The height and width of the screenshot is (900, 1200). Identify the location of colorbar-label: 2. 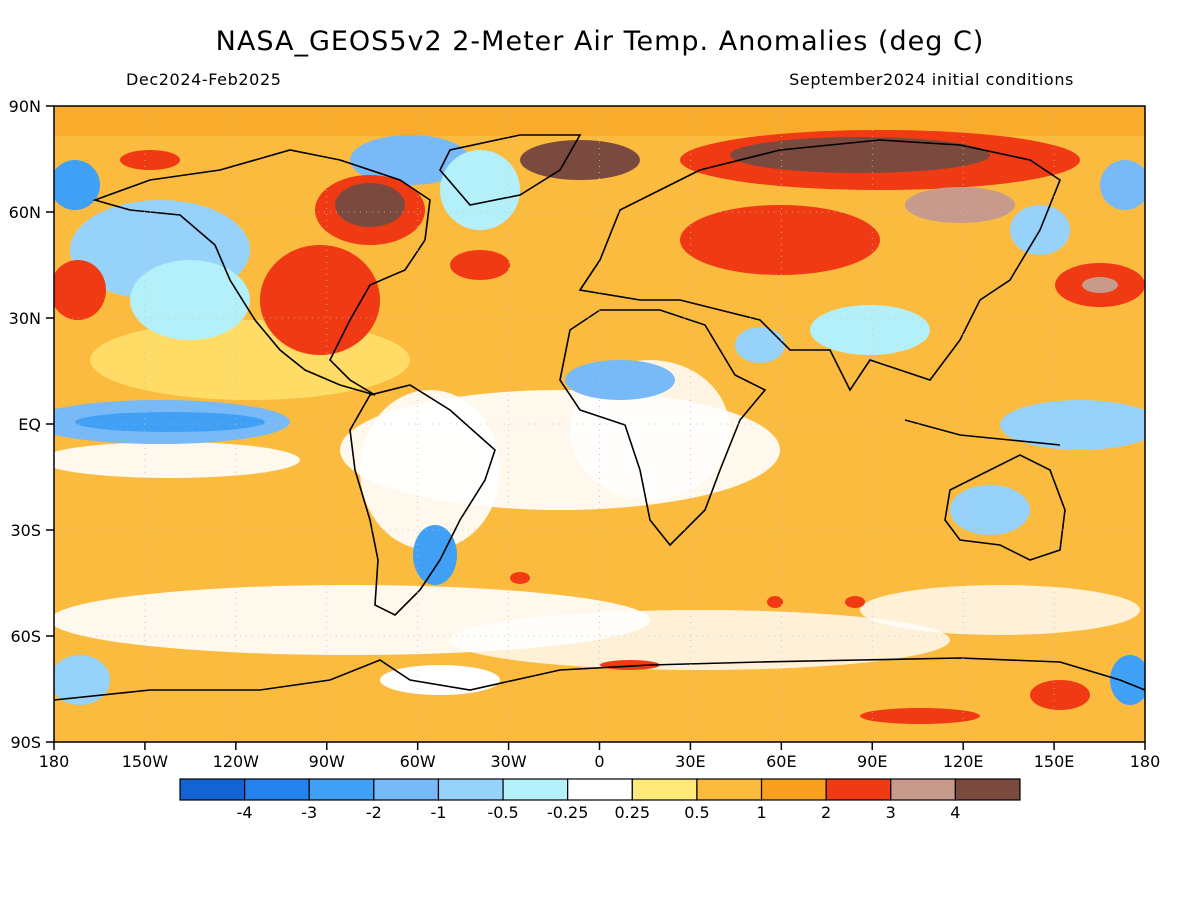
(826, 812).